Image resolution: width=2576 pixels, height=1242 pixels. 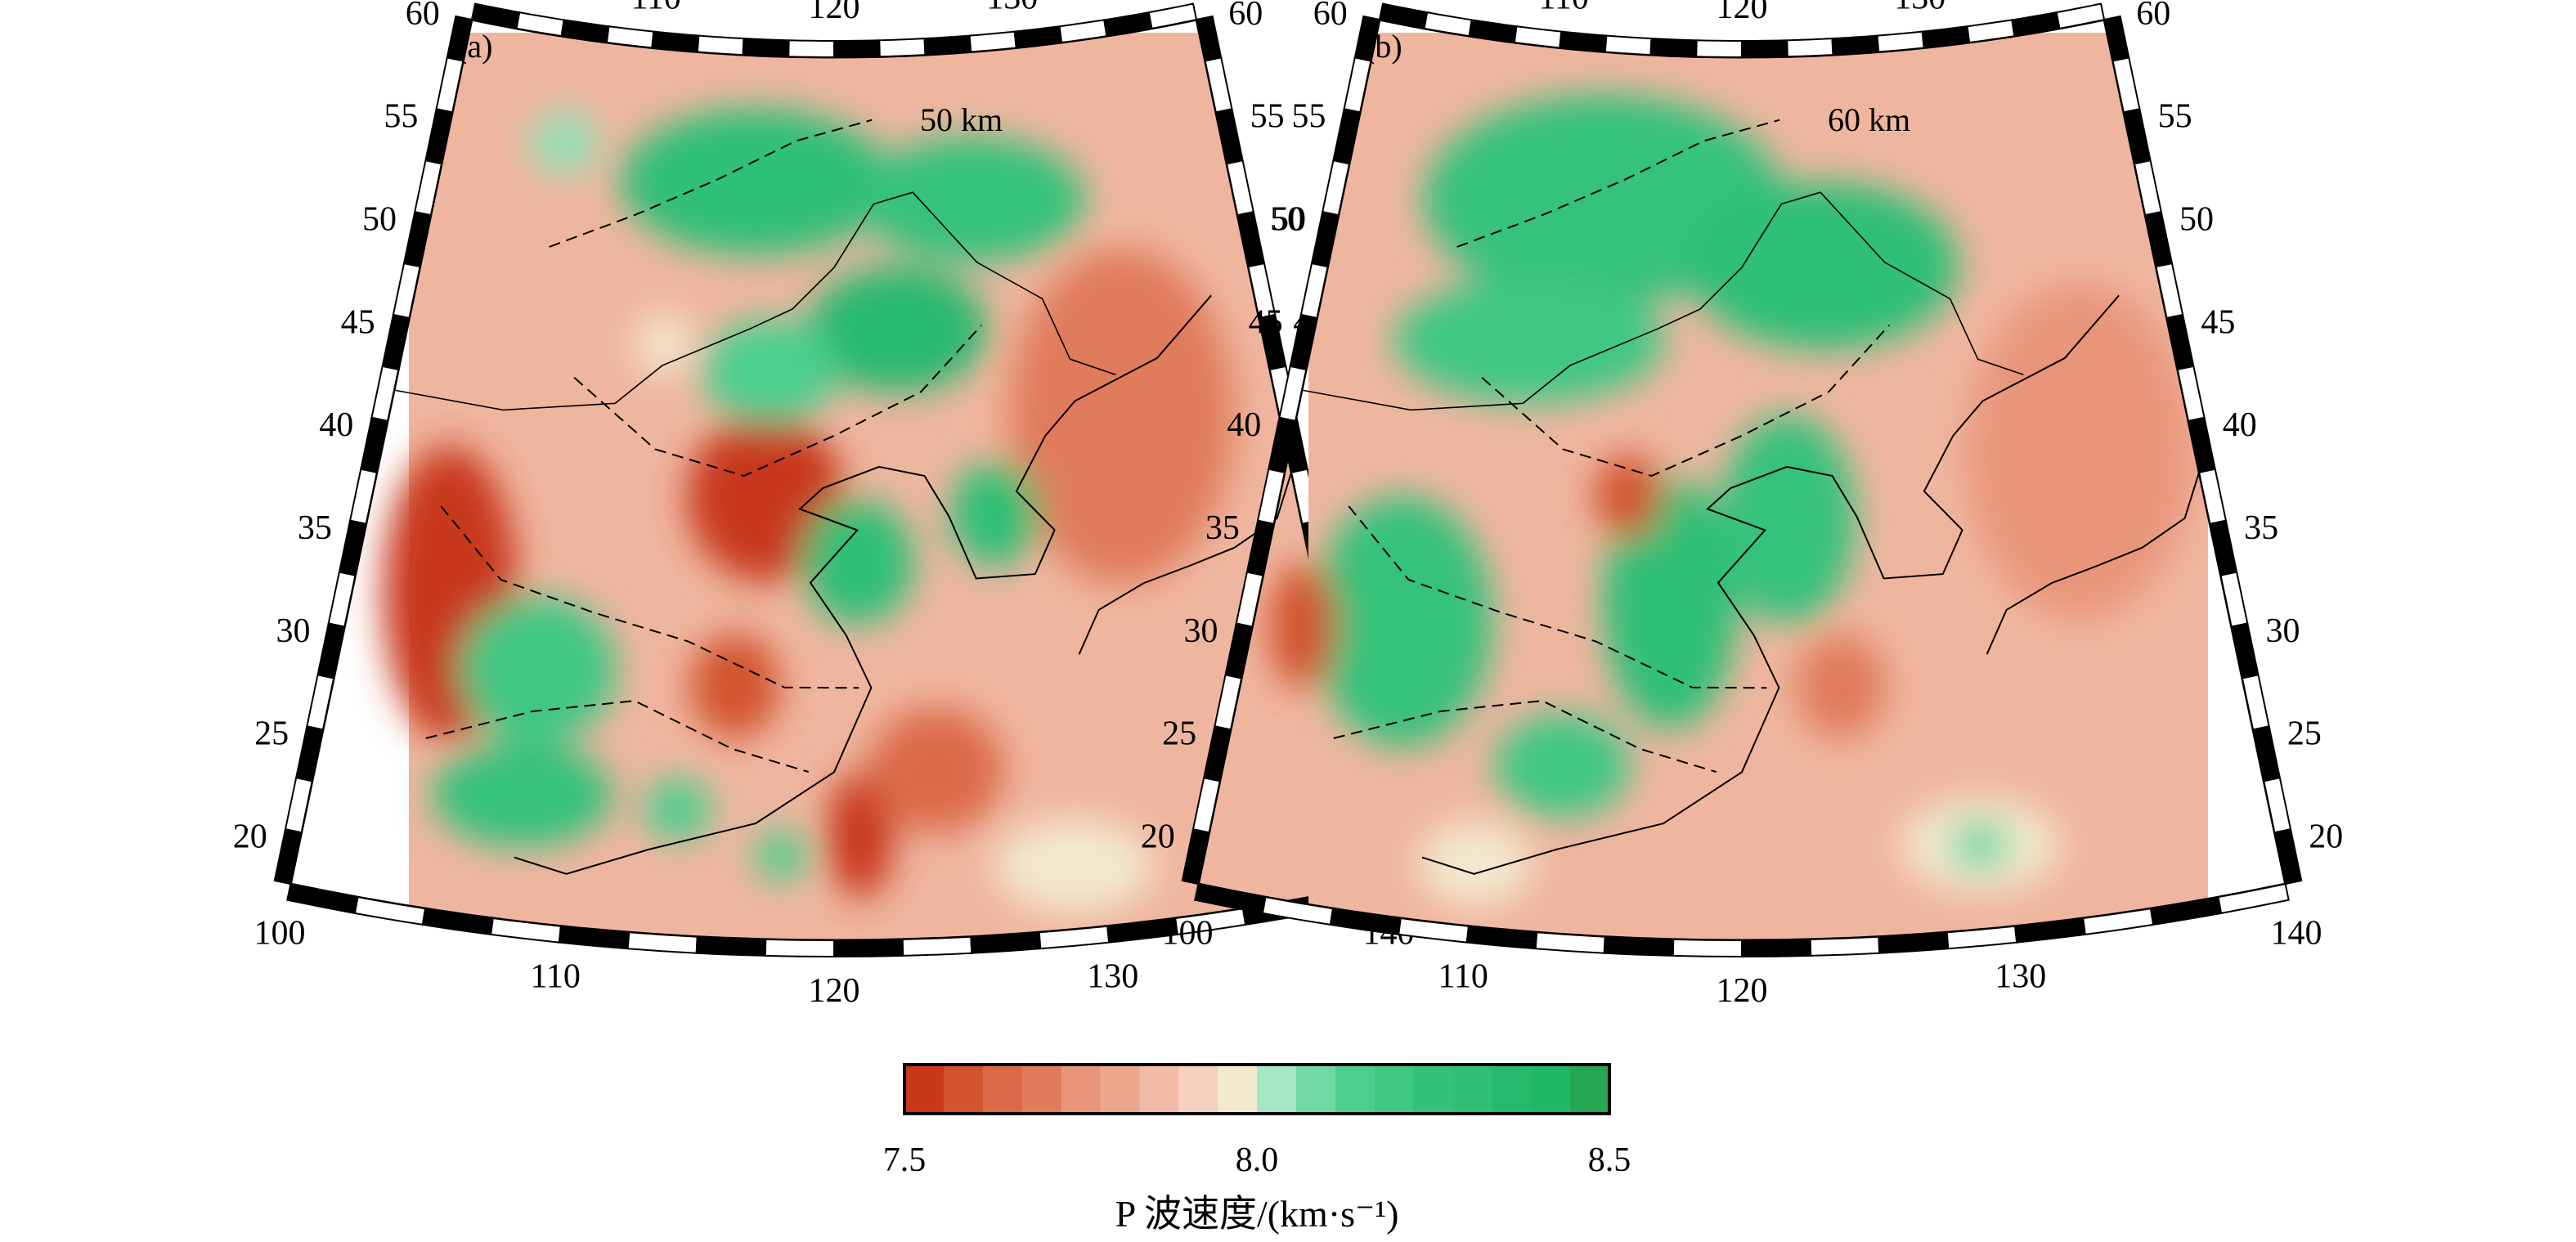 I want to click on latitude-tick-label: 25, so click(x=271, y=734).